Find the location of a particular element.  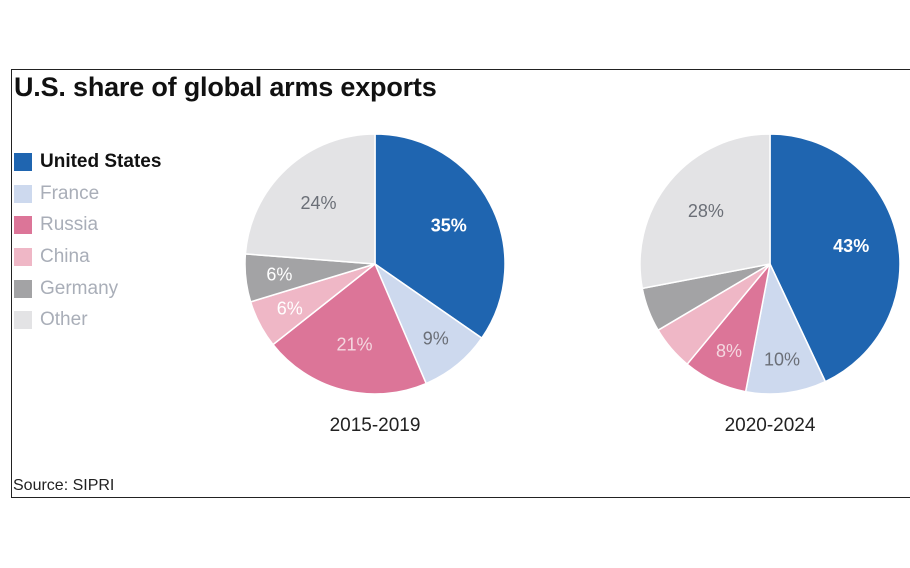

pie-slice-france is located at coordinates (785, 328).